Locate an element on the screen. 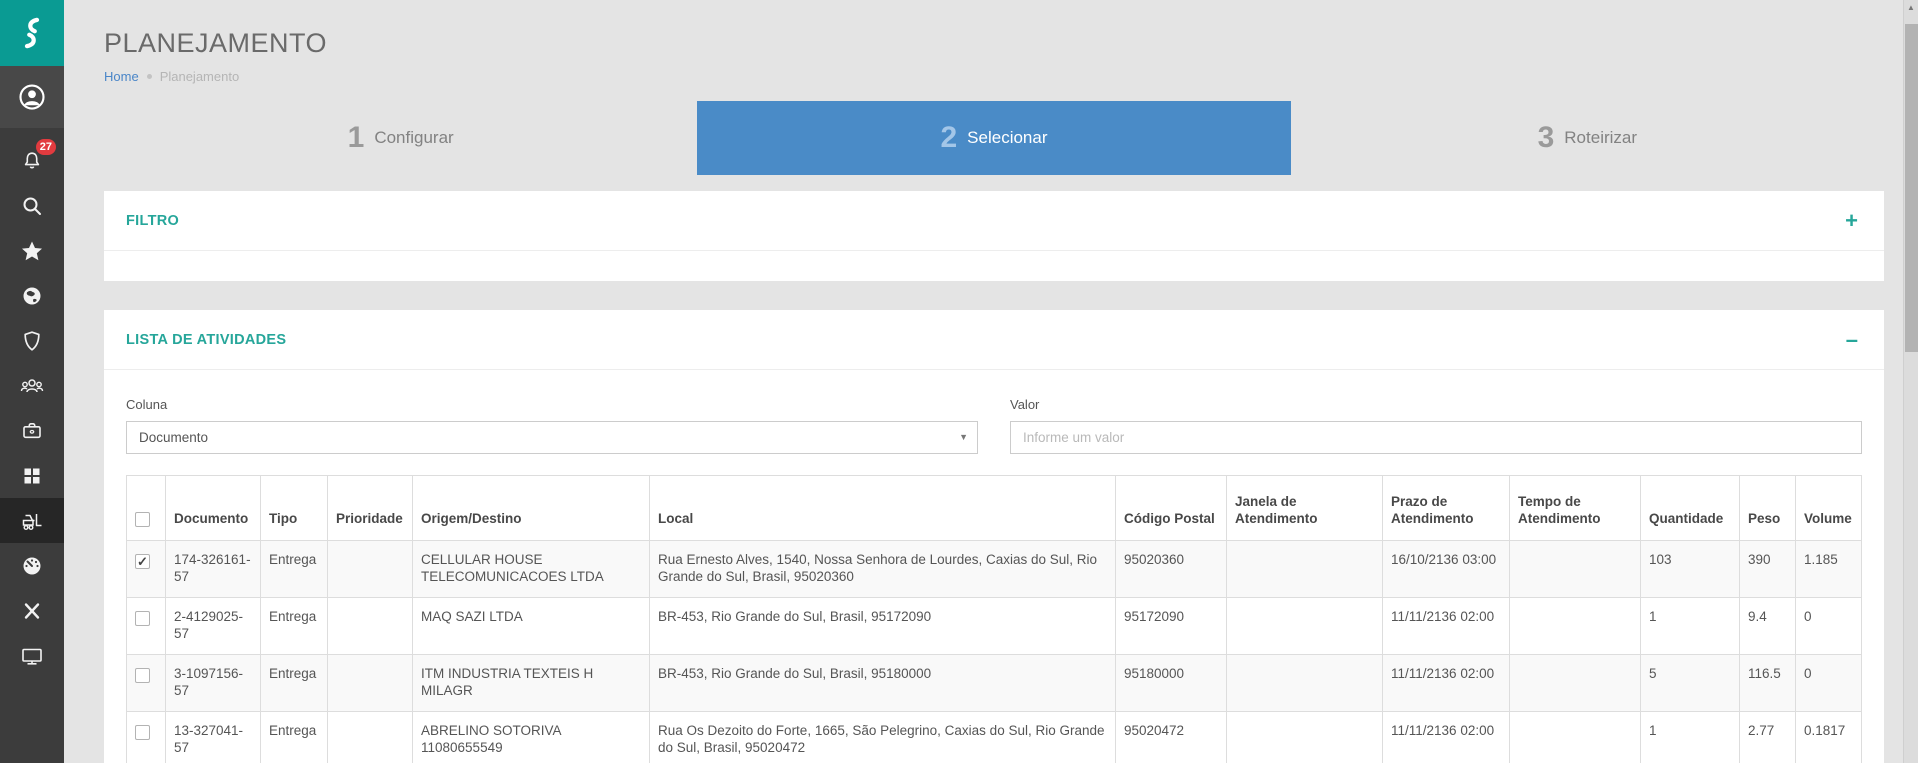 This screenshot has width=1918, height=763. cell-tempo is located at coordinates (1575, 737).